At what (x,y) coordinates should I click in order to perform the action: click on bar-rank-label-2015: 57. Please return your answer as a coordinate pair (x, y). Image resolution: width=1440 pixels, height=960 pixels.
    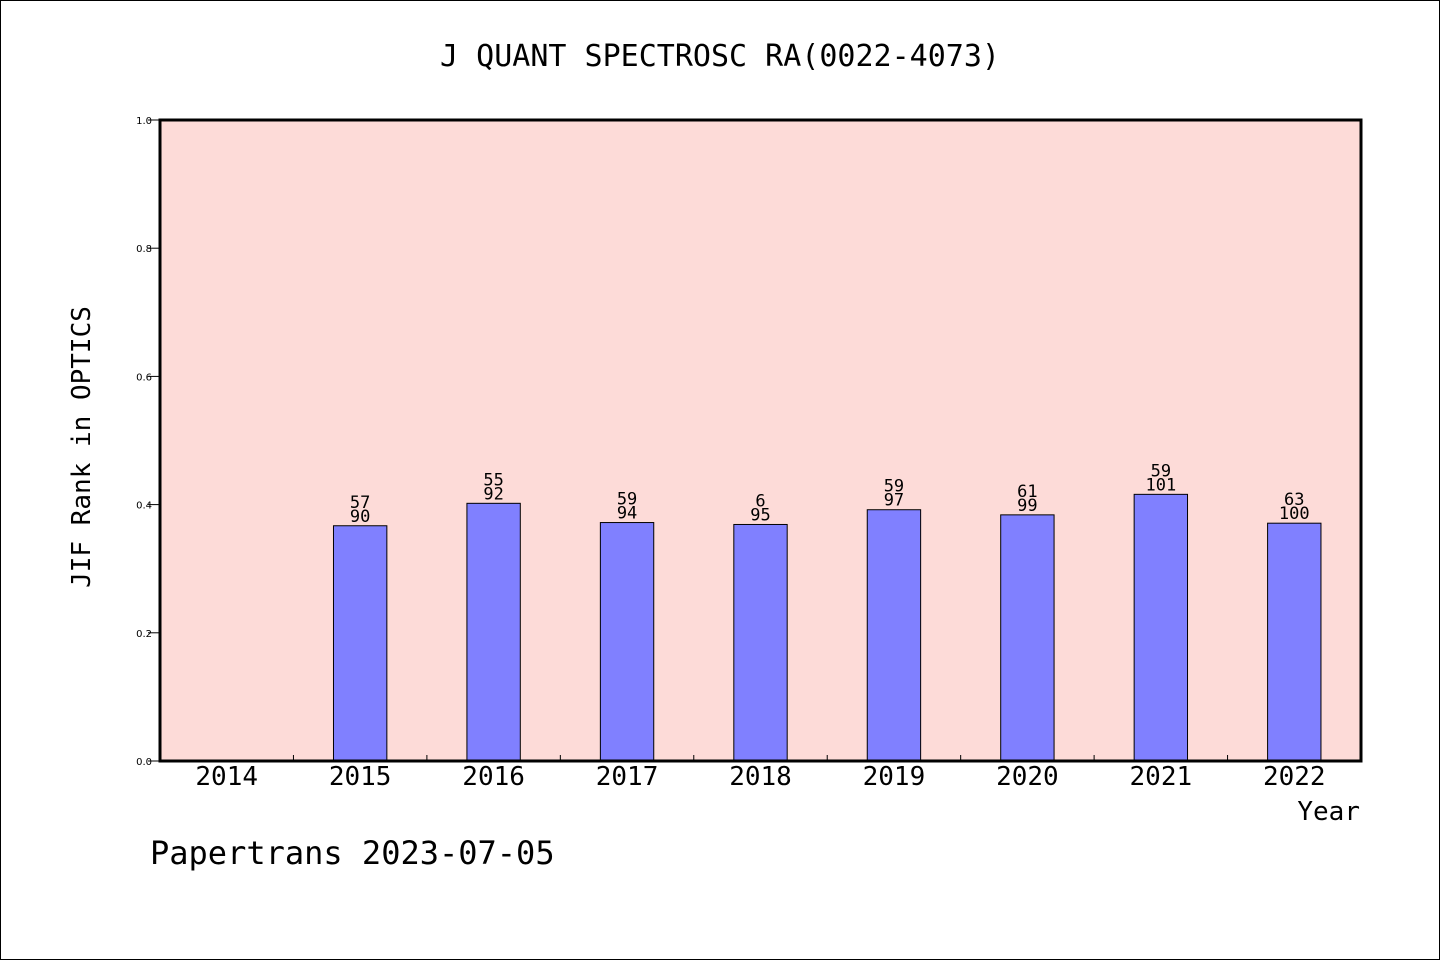
    Looking at the image, I should click on (360, 503).